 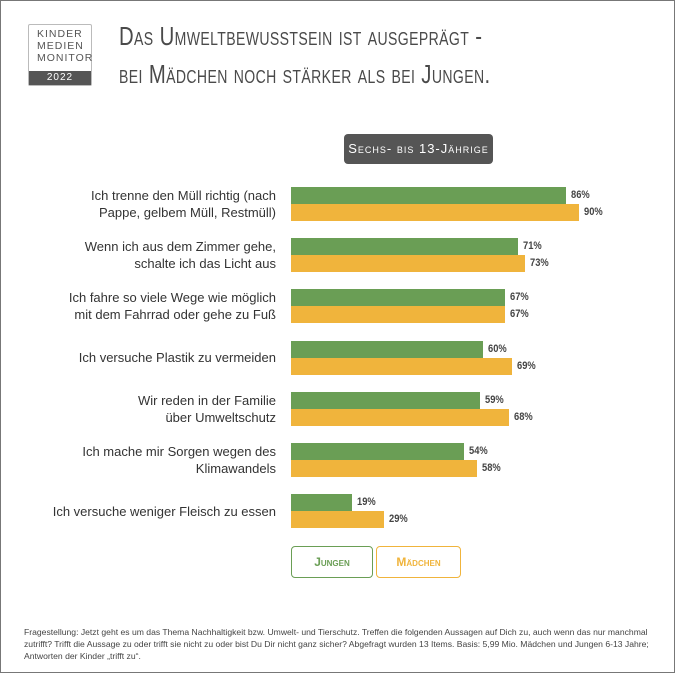 What do you see at coordinates (523, 416) in the screenshot?
I see `value-label-maedchen: 68%` at bounding box center [523, 416].